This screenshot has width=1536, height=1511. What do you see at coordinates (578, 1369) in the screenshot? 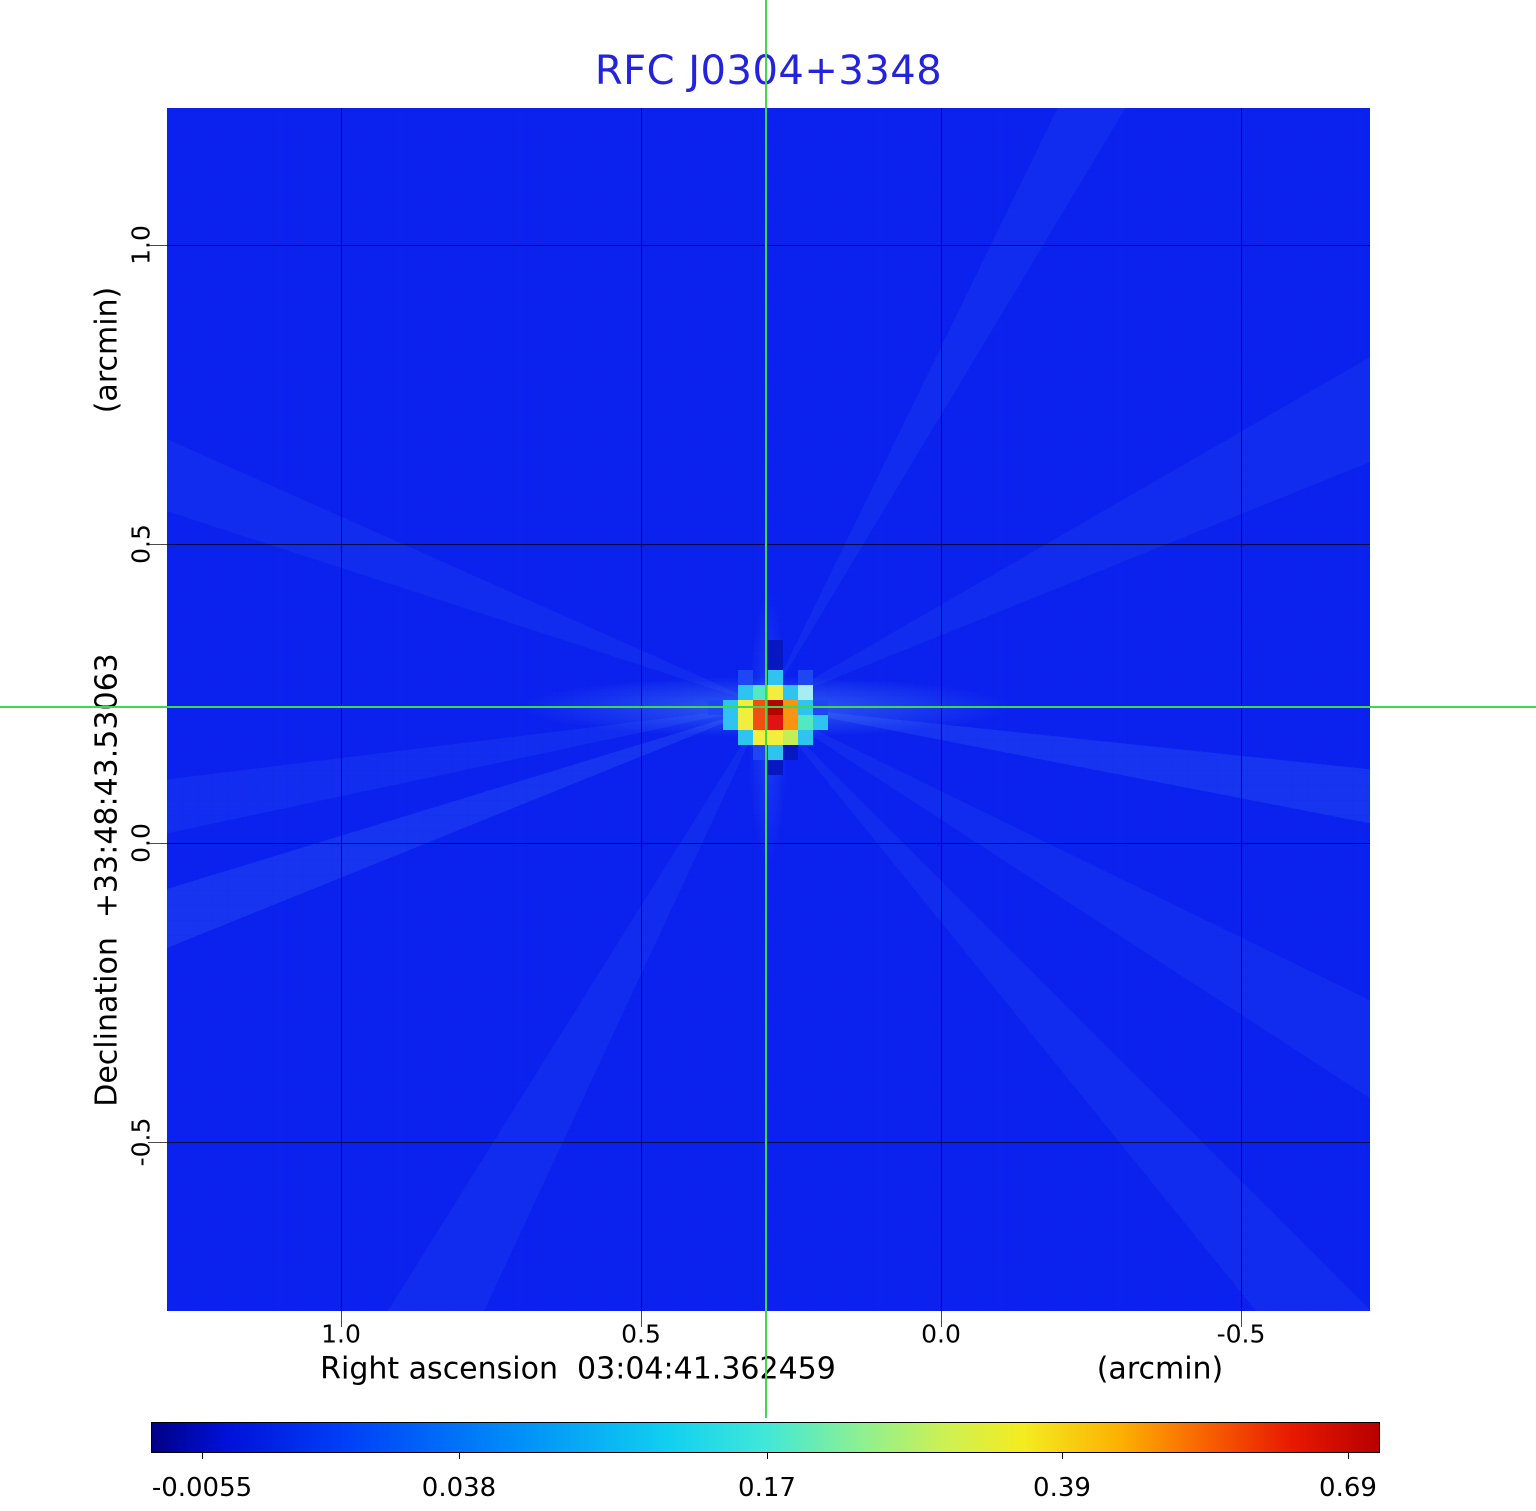
I see `x-axis-label: Right ascension 03:04:41.362459` at bounding box center [578, 1369].